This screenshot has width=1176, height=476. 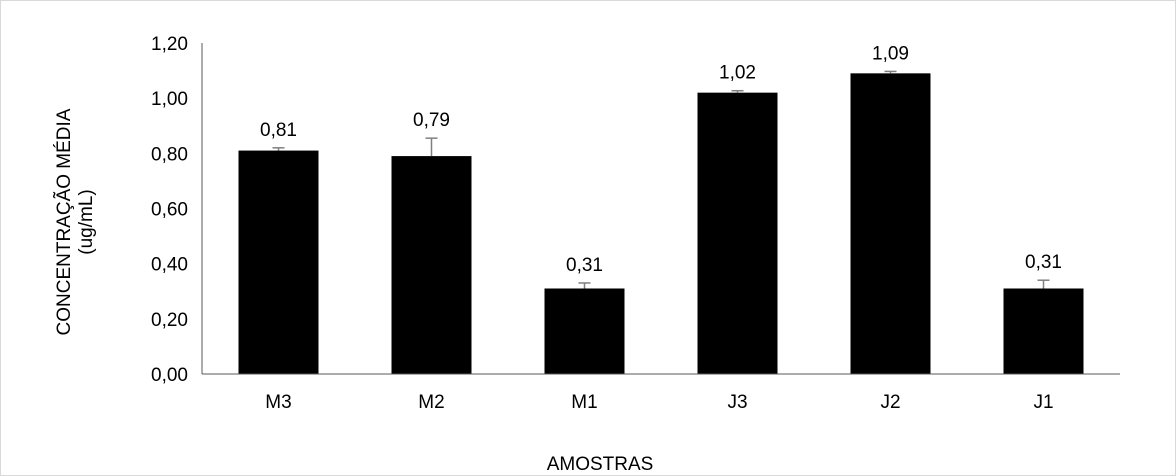 I want to click on data-label: 0,79, so click(x=431, y=120).